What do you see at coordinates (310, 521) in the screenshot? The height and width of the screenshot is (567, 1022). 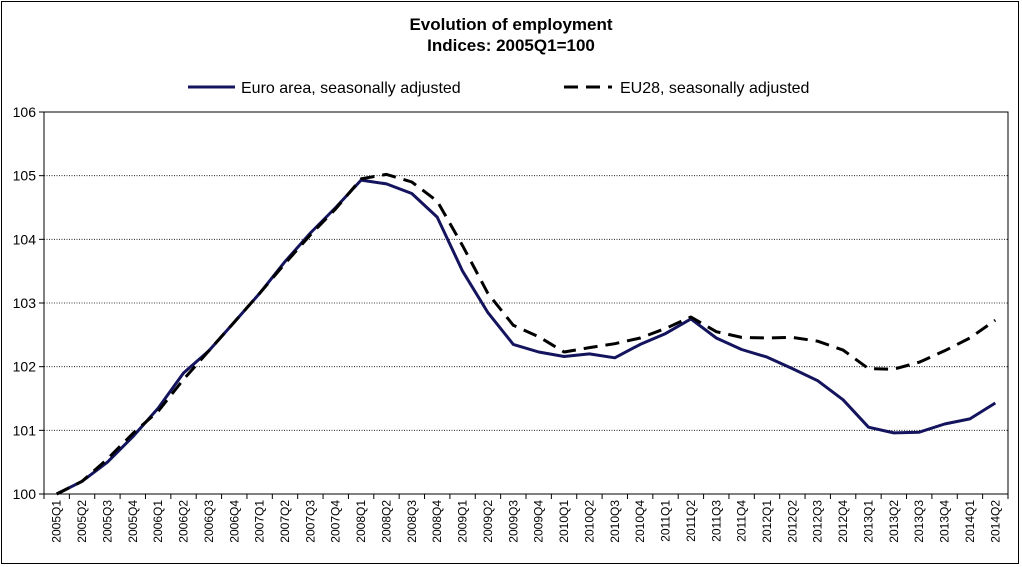 I see `x-tick-label: 2007Q3` at bounding box center [310, 521].